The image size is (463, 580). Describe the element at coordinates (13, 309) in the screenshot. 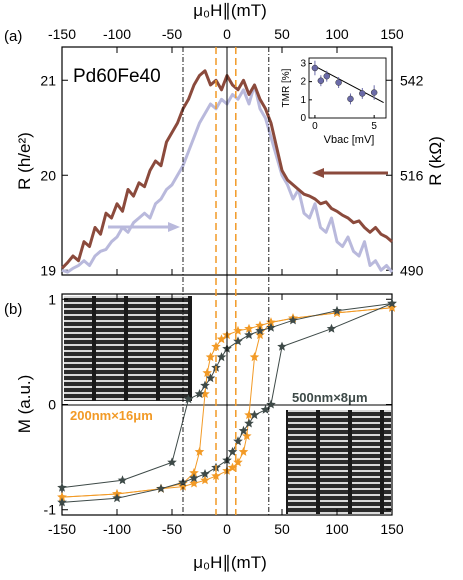

I see `panel-label-b: (b)` at that location.